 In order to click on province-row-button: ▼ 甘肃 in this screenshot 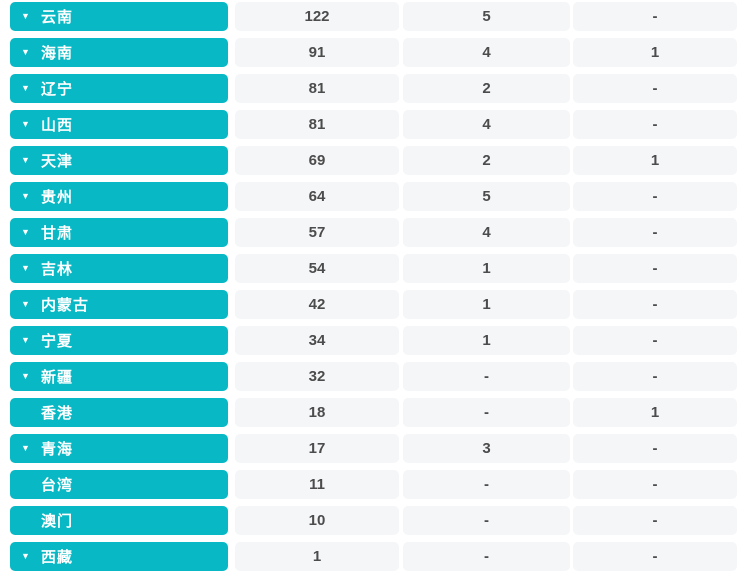, I will do `click(119, 232)`.